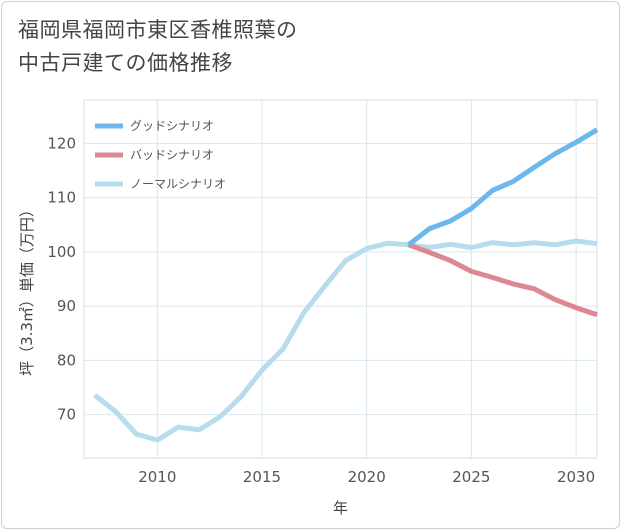 This screenshot has height=530, width=621. Describe the element at coordinates (576, 477) in the screenshot. I see `x-tick-label: 2030` at that location.